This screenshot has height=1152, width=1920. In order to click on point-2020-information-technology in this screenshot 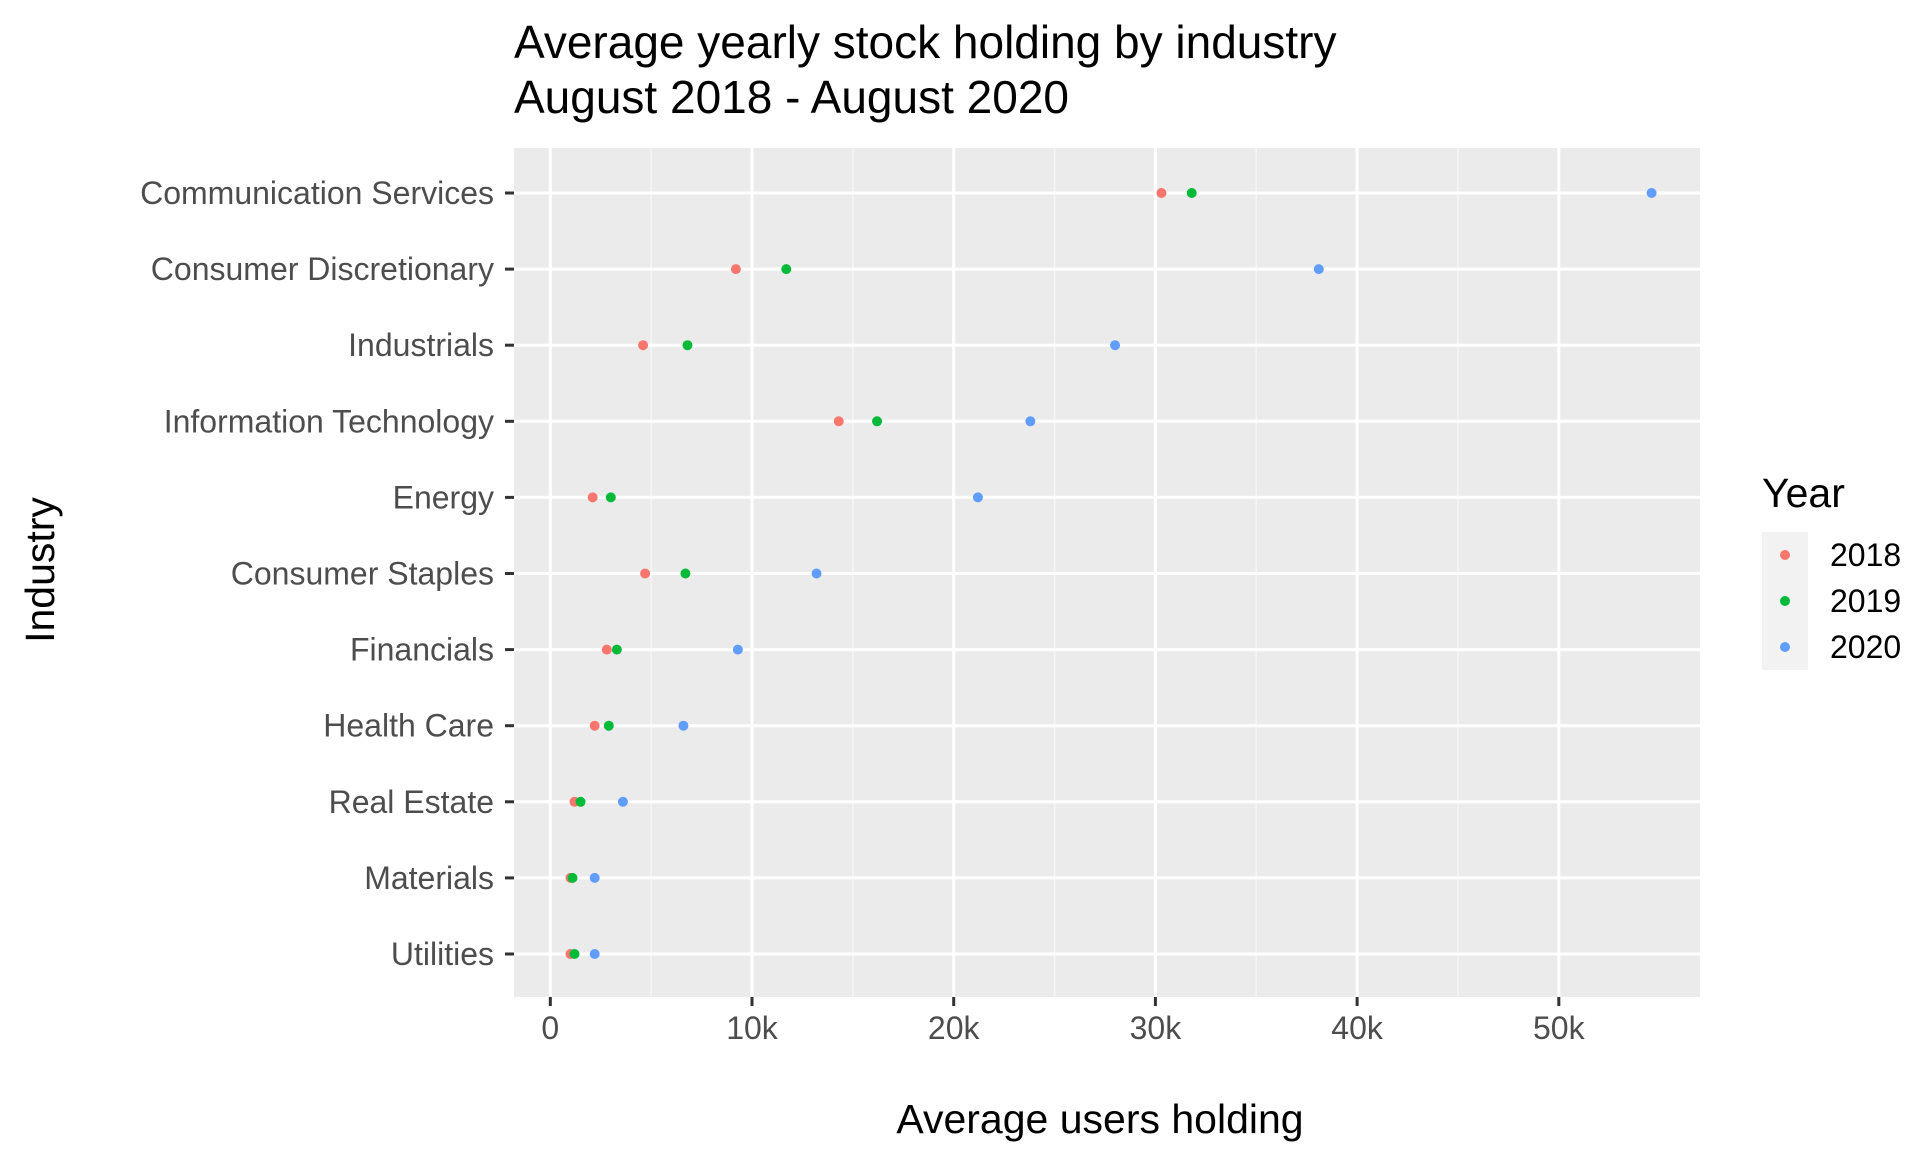, I will do `click(1030, 421)`.